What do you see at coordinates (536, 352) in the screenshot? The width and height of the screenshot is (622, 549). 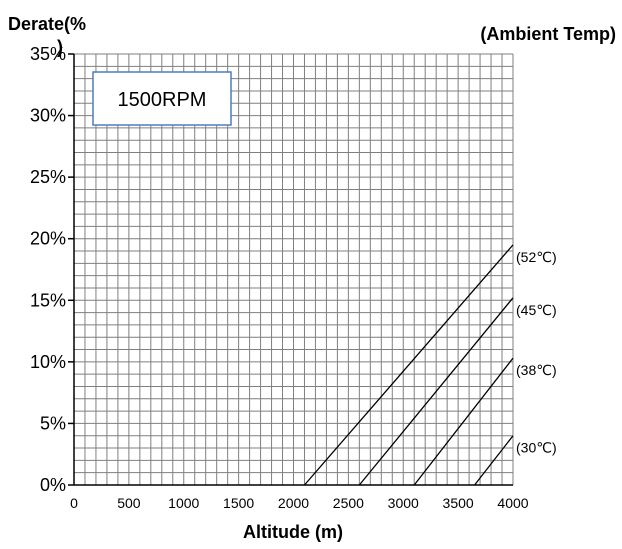 I see `series-labels: (52℃) (45℃) (38℃) (30℃)` at bounding box center [536, 352].